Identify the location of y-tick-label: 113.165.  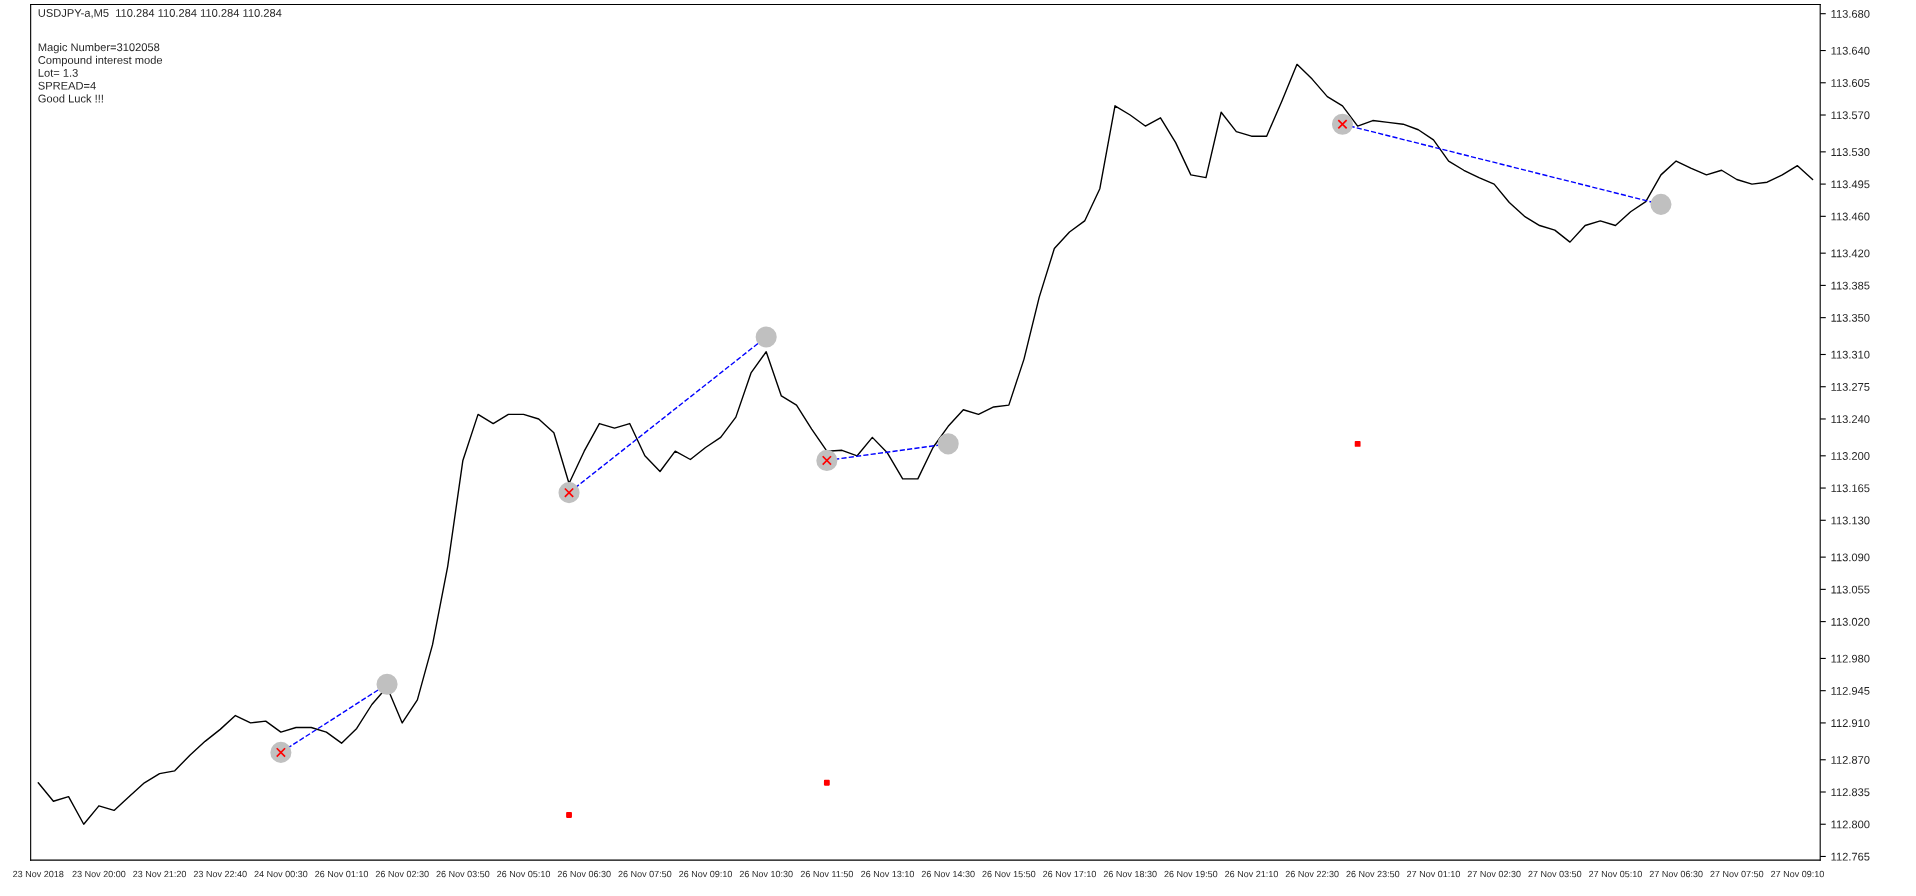
(1850, 488).